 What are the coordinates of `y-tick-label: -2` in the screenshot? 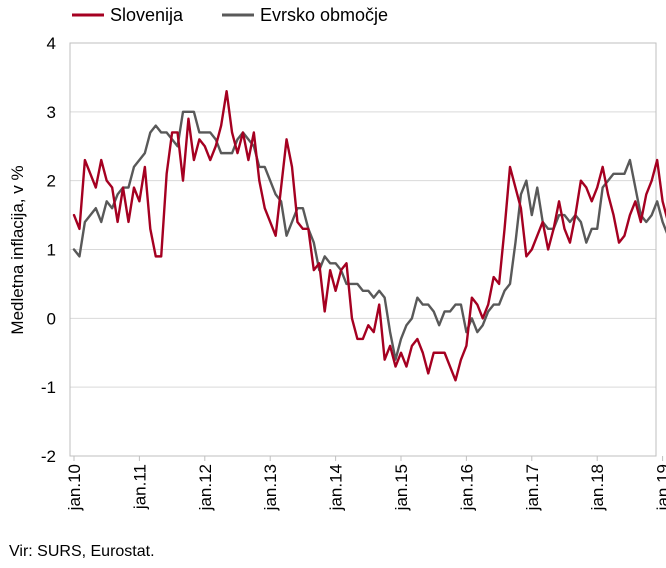 It's located at (48, 456).